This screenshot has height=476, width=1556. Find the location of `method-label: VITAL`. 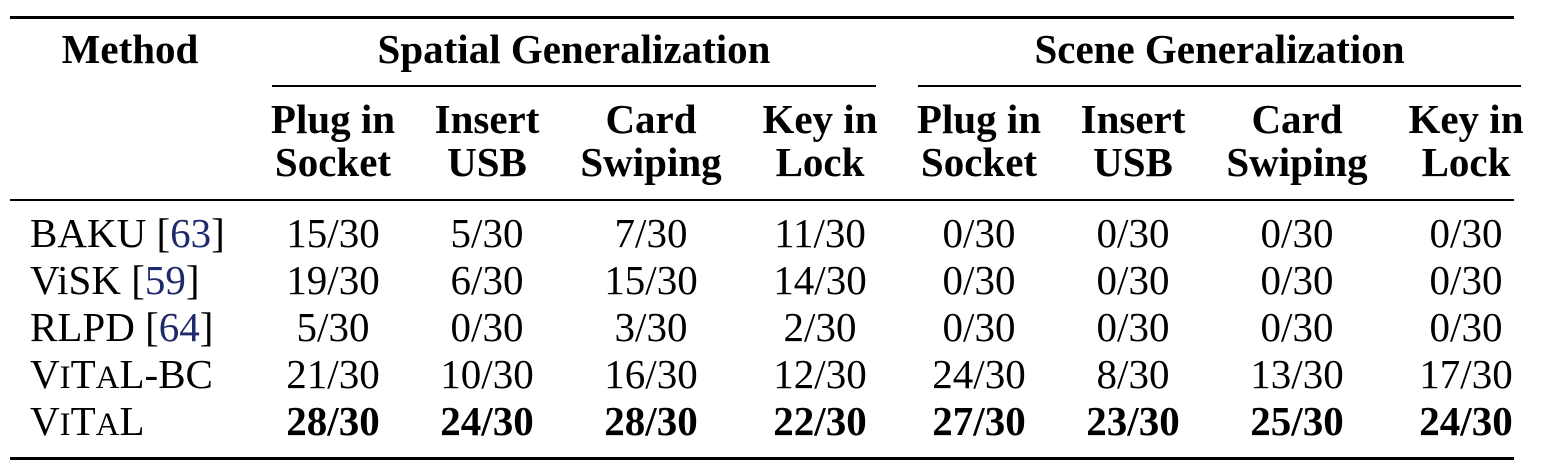

method-label: VITAL is located at coordinates (87, 421).